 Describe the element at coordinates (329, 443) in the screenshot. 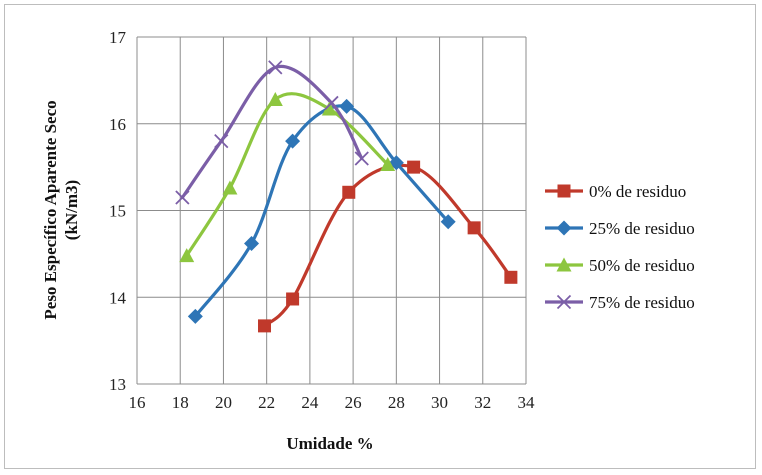

I see `x-axis-label: Umidade %` at that location.